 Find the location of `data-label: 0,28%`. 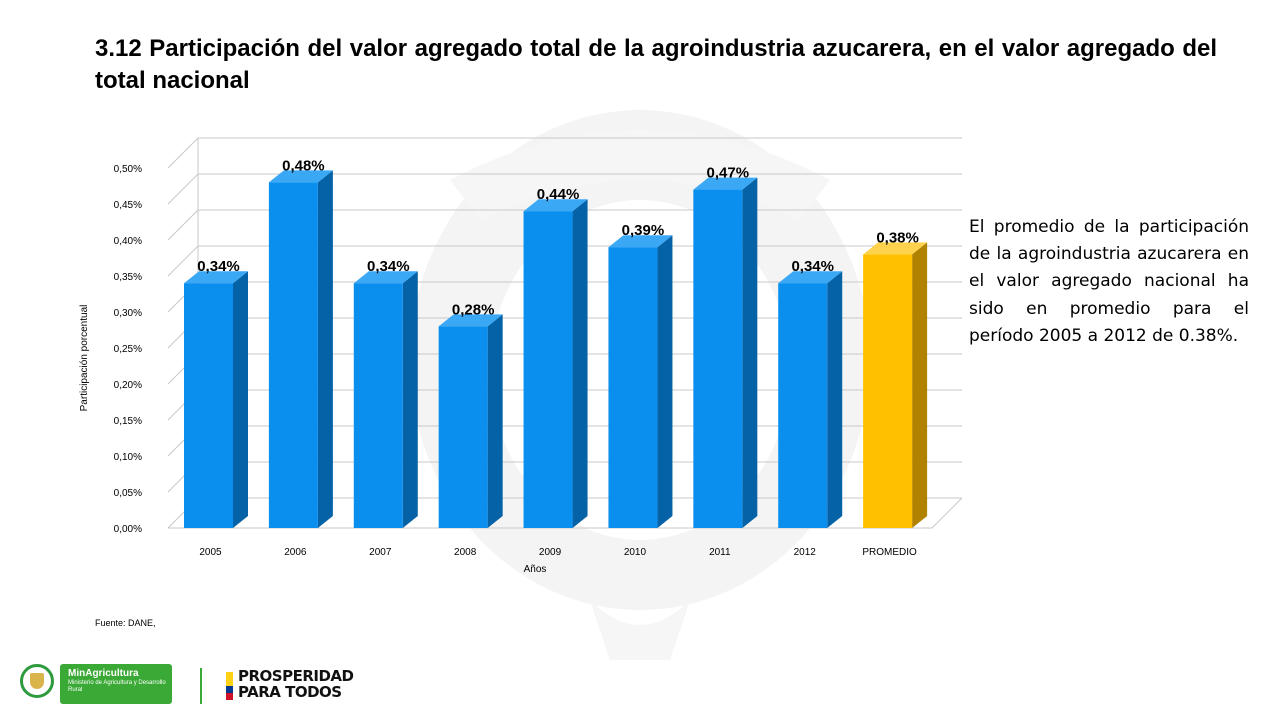

data-label: 0,28% is located at coordinates (473, 309).